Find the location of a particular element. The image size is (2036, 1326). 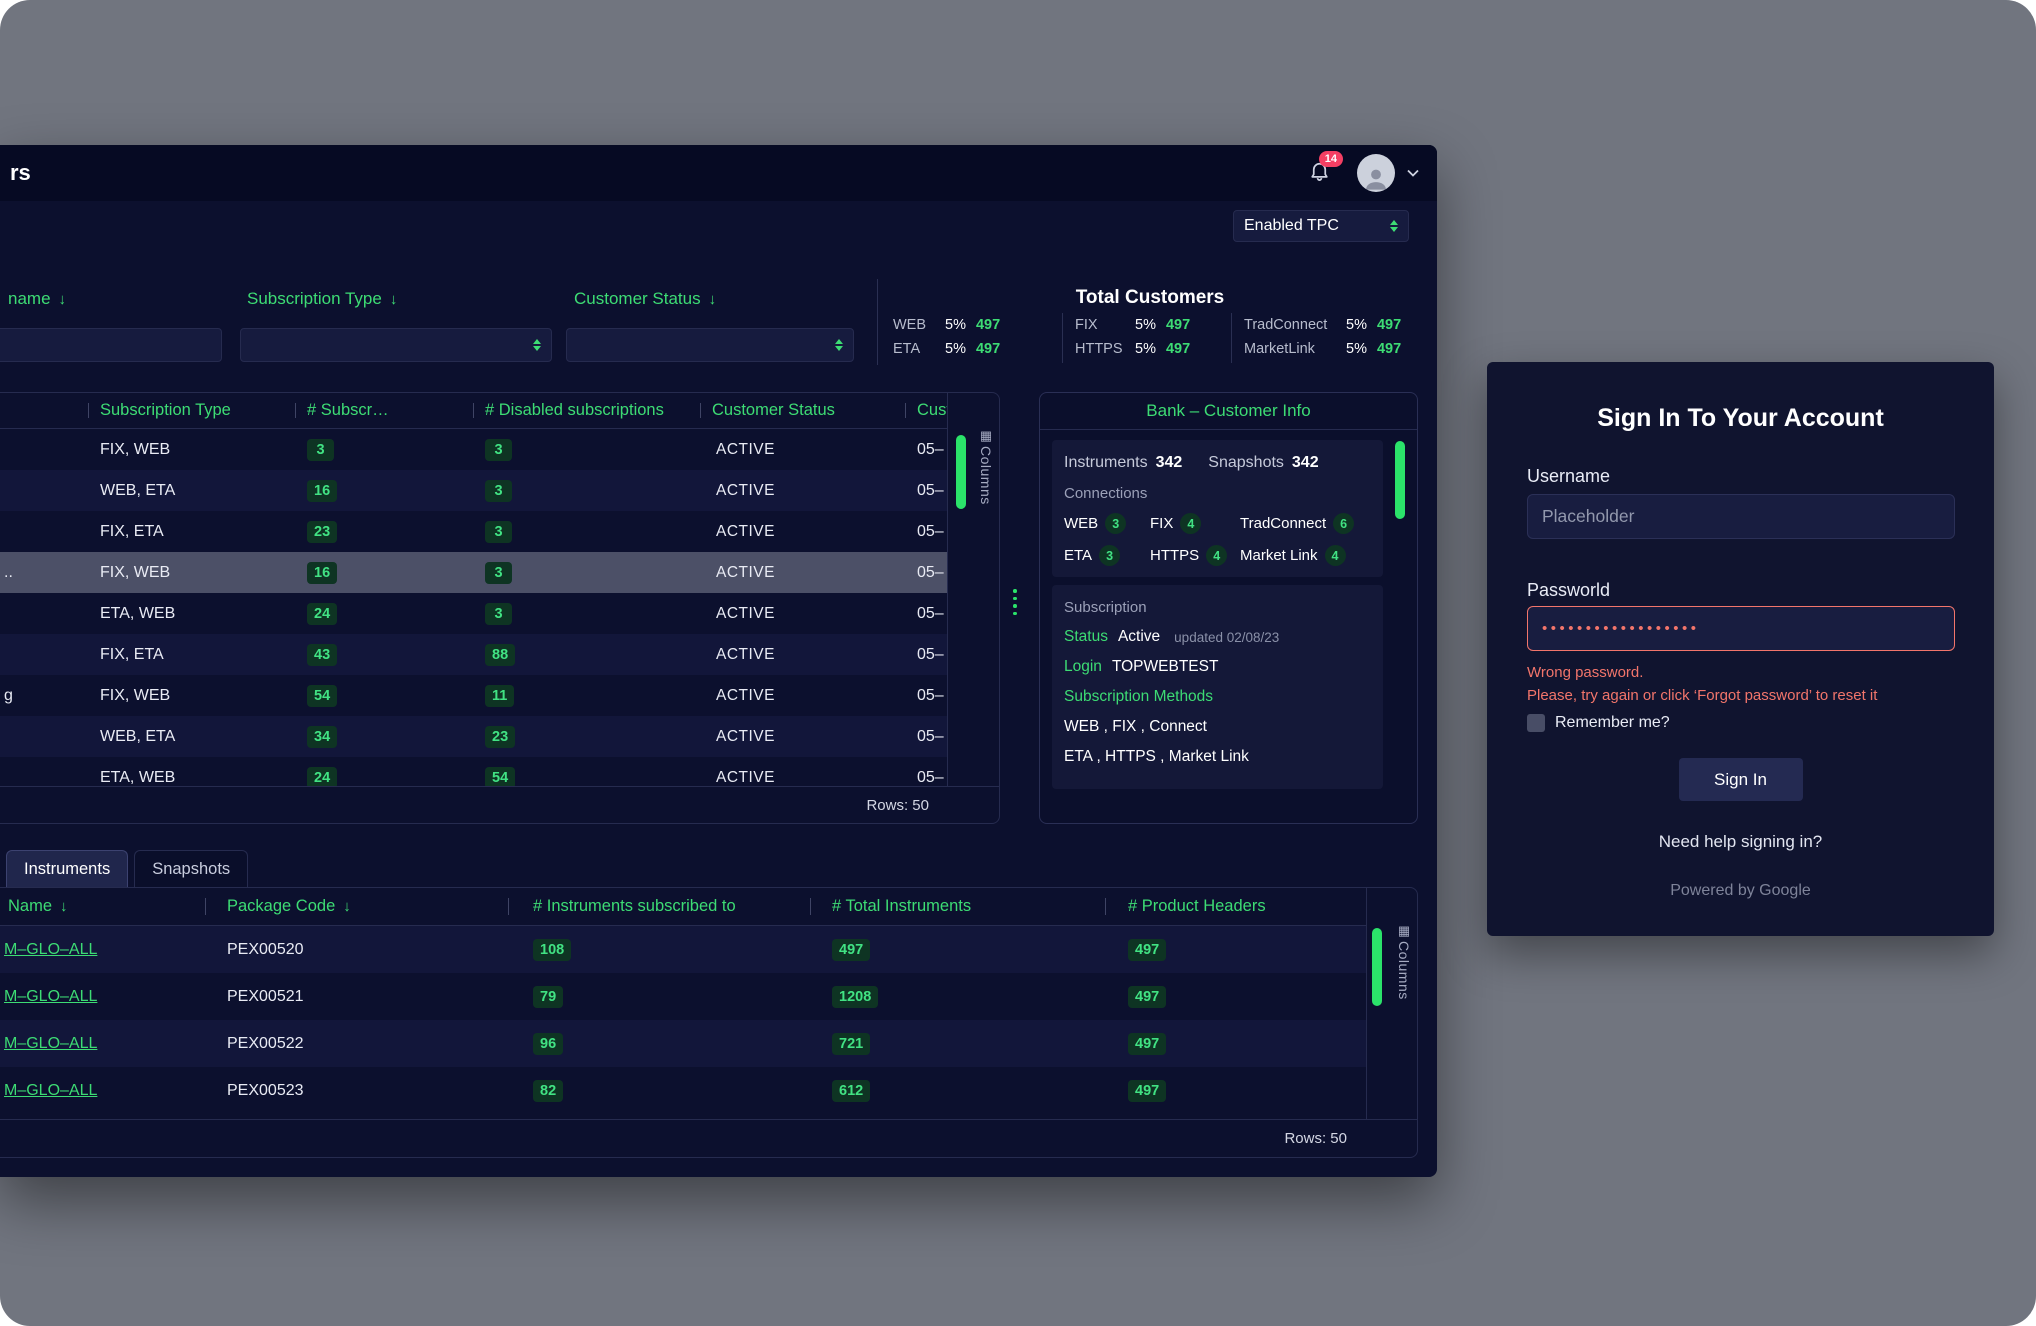

table-row: ETA, WEB 24 3 ACTIVE 05– is located at coordinates (473, 613).